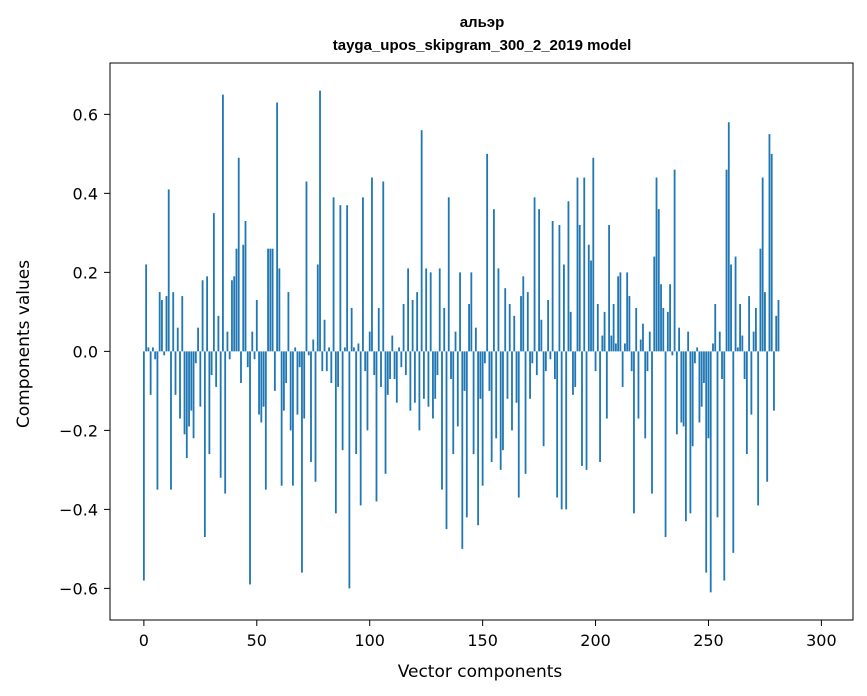  Describe the element at coordinates (24, 344) in the screenshot. I see `y-axis-label: Components values` at that location.